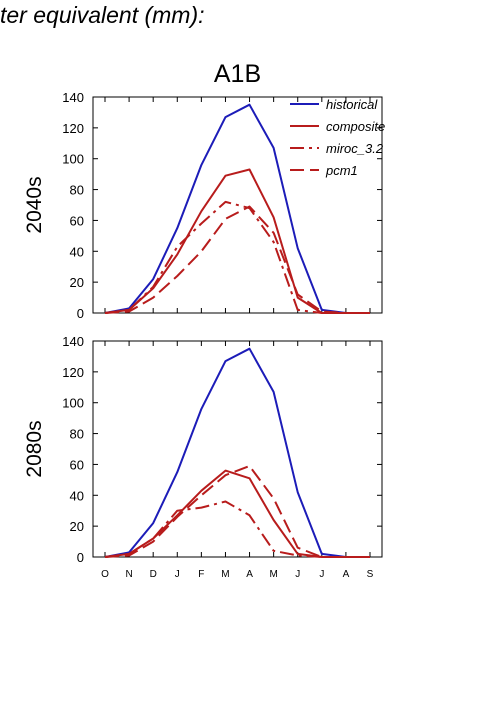 The image size is (501, 709). I want to click on x-tick-label: O, so click(105, 574).